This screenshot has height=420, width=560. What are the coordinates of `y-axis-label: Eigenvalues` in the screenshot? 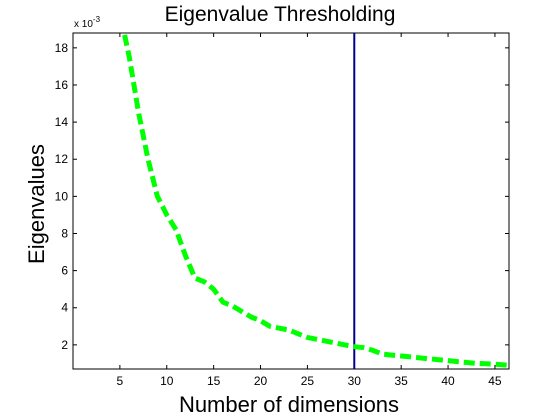 It's located at (36, 204).